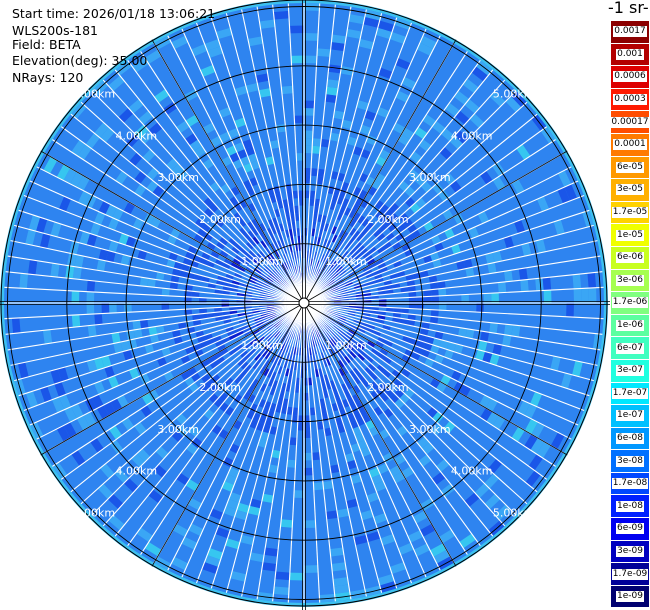  Describe the element at coordinates (630, 77) in the screenshot. I see `colorbar-level-label: 0.0006` at that location.